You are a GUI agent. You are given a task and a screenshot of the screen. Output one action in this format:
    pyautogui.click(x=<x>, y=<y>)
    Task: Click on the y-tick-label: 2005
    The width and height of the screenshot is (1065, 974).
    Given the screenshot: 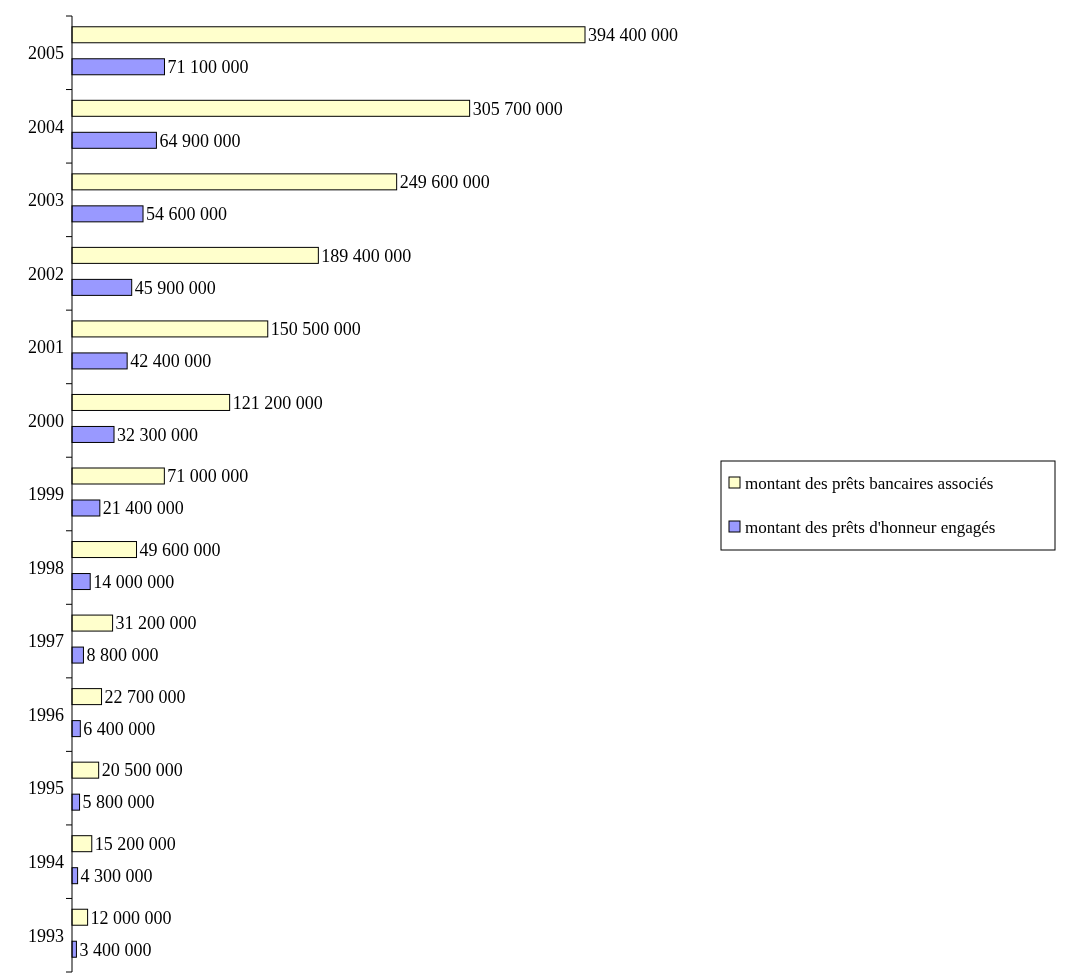 What is the action you would take?
    pyautogui.click(x=46, y=53)
    